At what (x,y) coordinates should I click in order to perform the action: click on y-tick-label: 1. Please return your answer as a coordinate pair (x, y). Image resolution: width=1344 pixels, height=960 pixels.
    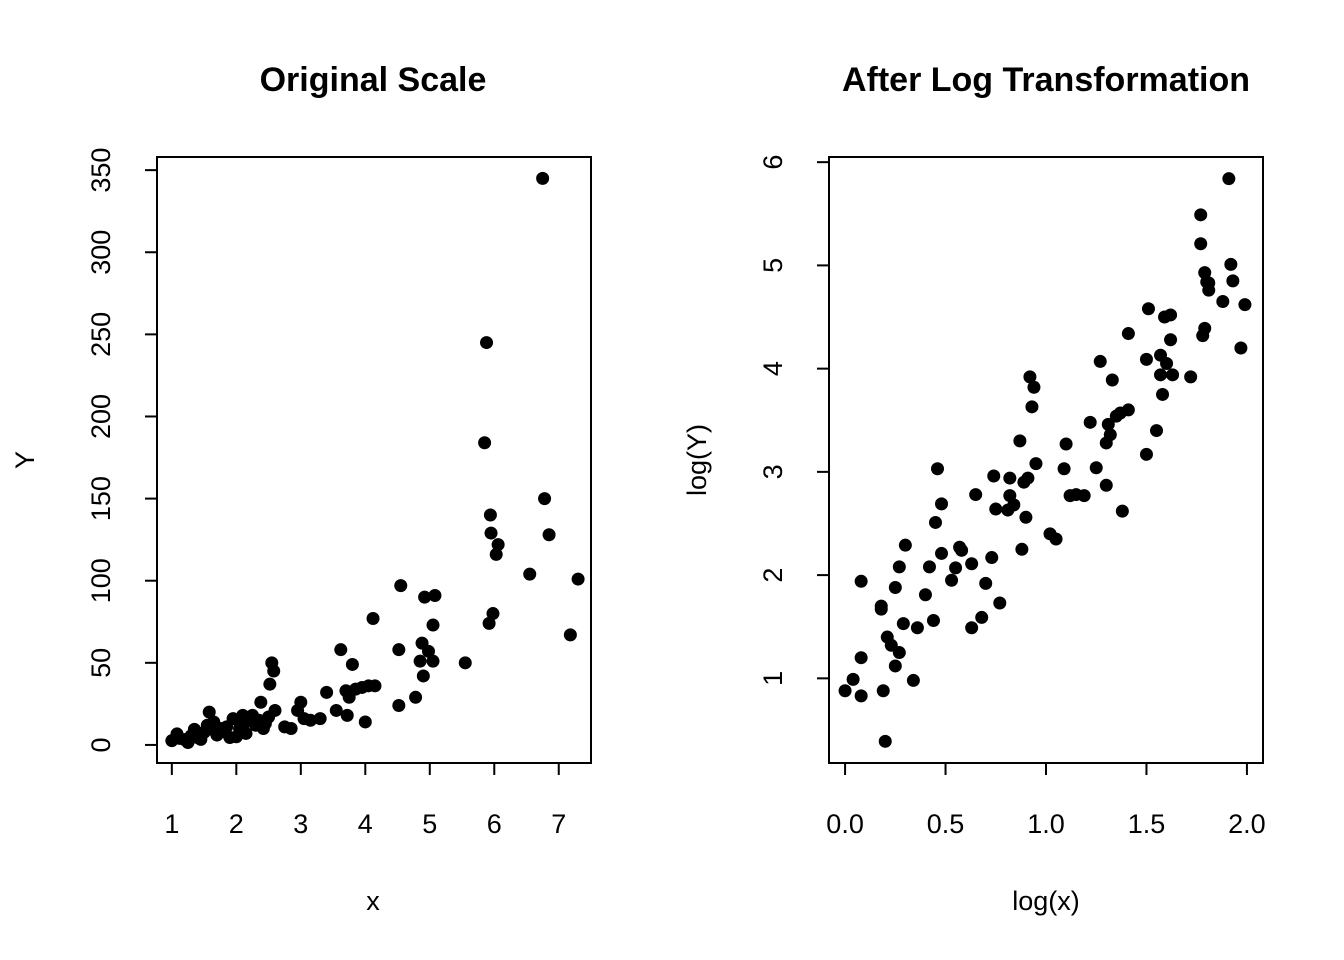
    Looking at the image, I should click on (773, 678).